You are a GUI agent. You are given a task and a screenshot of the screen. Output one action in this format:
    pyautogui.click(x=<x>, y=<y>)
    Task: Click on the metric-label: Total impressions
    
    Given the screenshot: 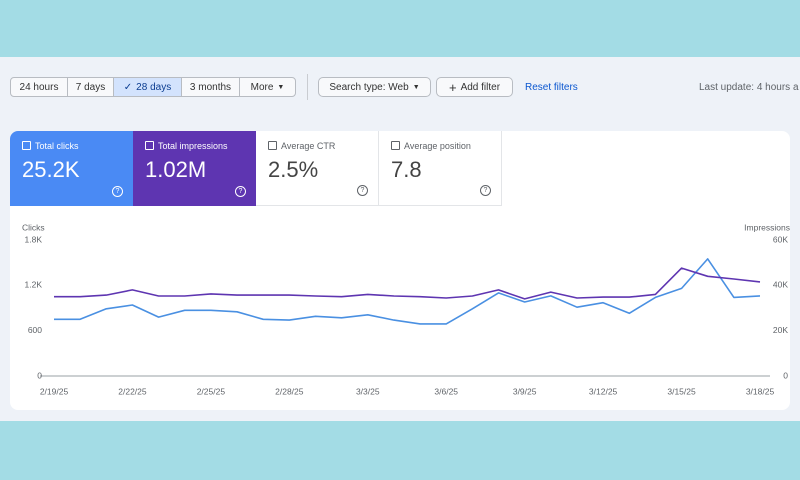 What is the action you would take?
    pyautogui.click(x=193, y=146)
    